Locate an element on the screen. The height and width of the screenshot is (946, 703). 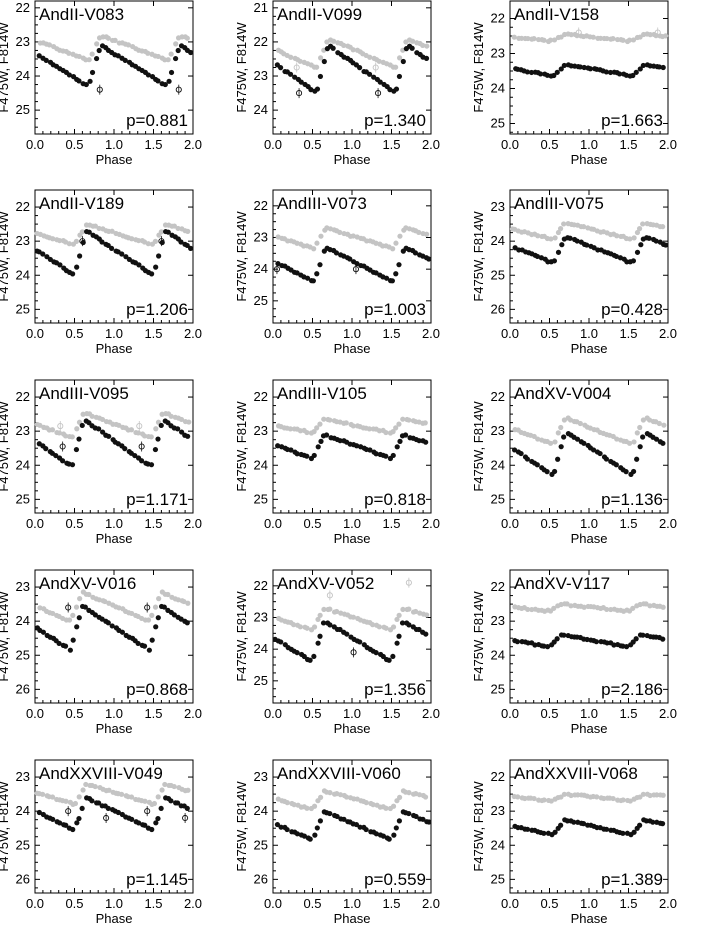
y-tick-label: 25 is located at coordinates (498, 498).